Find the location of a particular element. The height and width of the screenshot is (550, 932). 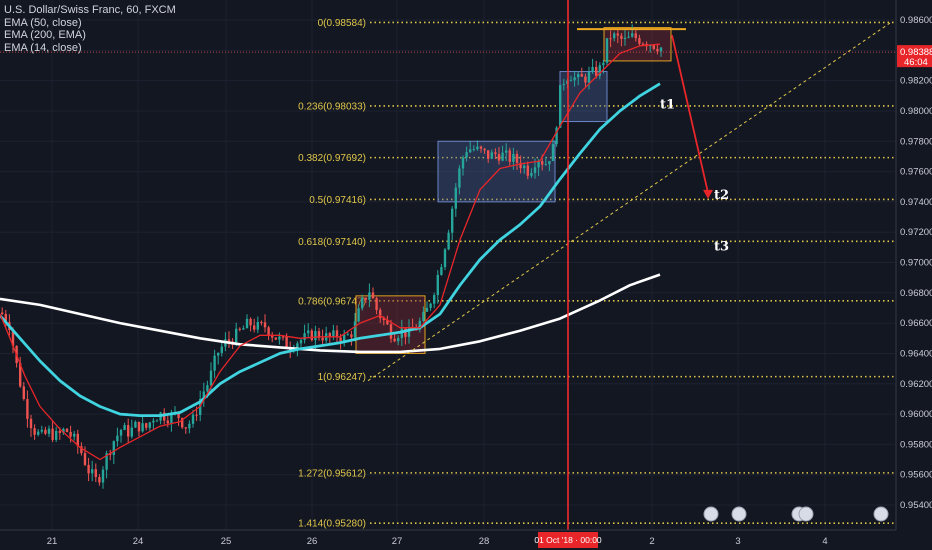

price-tick-label: 0.96800 is located at coordinates (916, 293).